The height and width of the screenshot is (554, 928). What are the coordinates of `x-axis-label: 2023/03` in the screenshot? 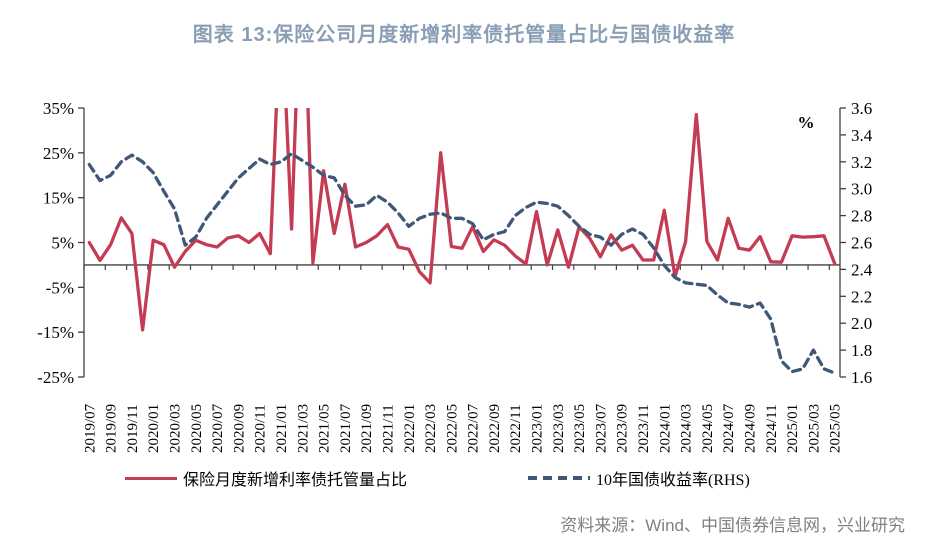 It's located at (559, 428).